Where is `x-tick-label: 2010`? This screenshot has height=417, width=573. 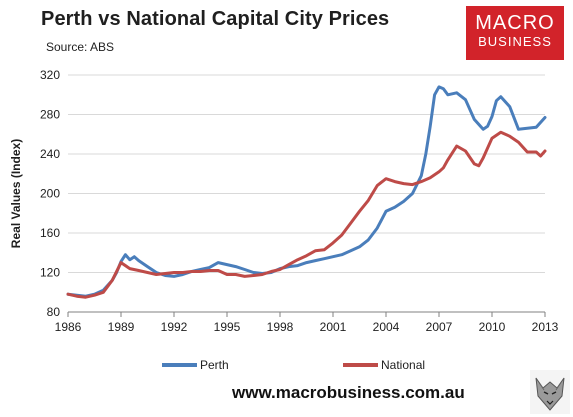 x-tick-label: 2010 is located at coordinates (492, 327).